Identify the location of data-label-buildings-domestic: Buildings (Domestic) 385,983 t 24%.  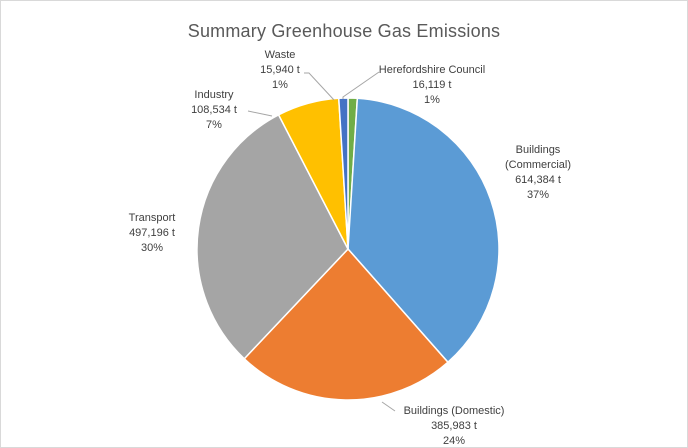
(454, 426).